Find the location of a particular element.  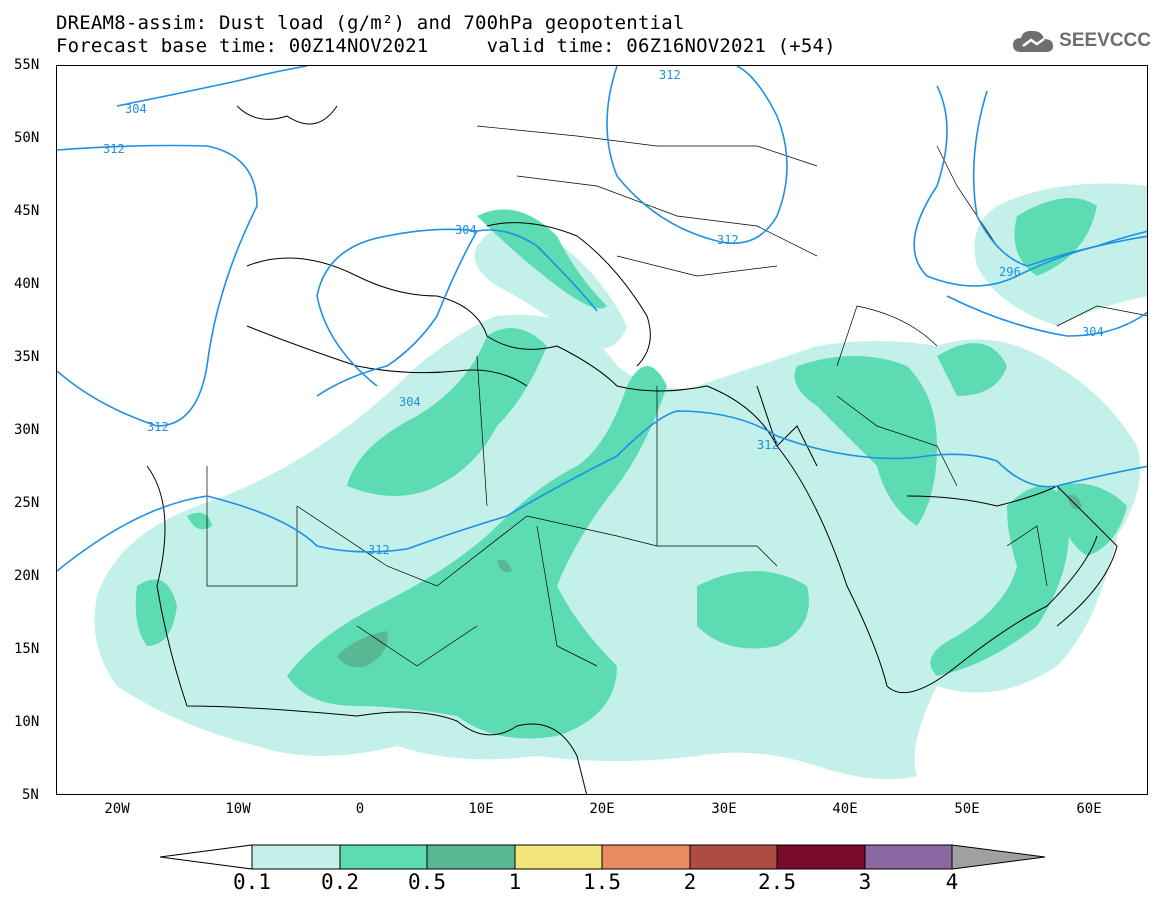

lat-label: 35N is located at coordinates (27, 357).